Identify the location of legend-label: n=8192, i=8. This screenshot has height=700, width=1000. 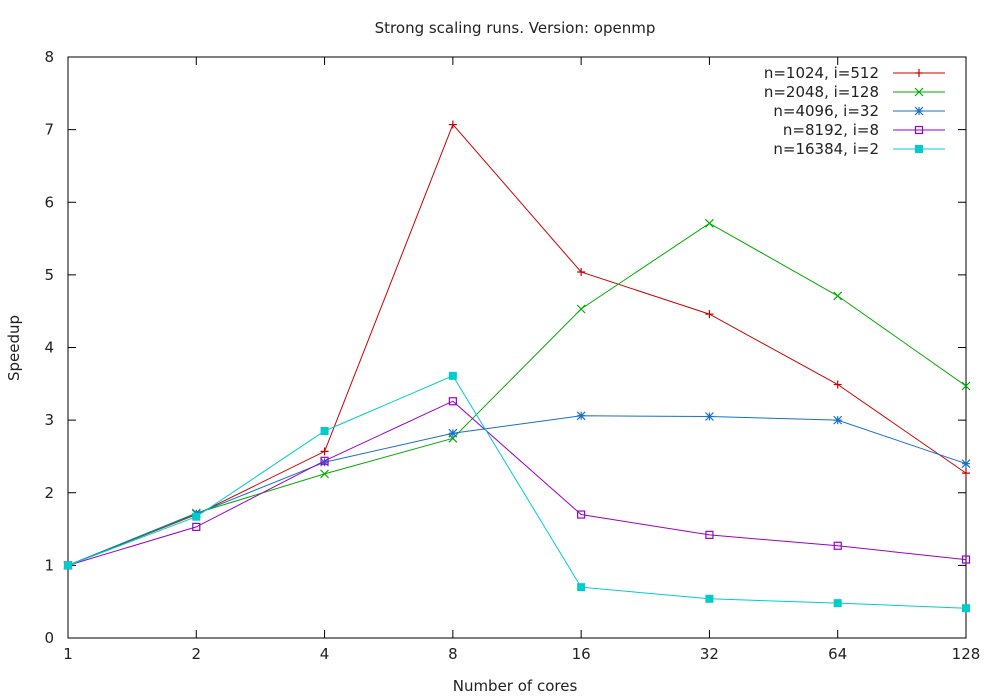
(831, 130).